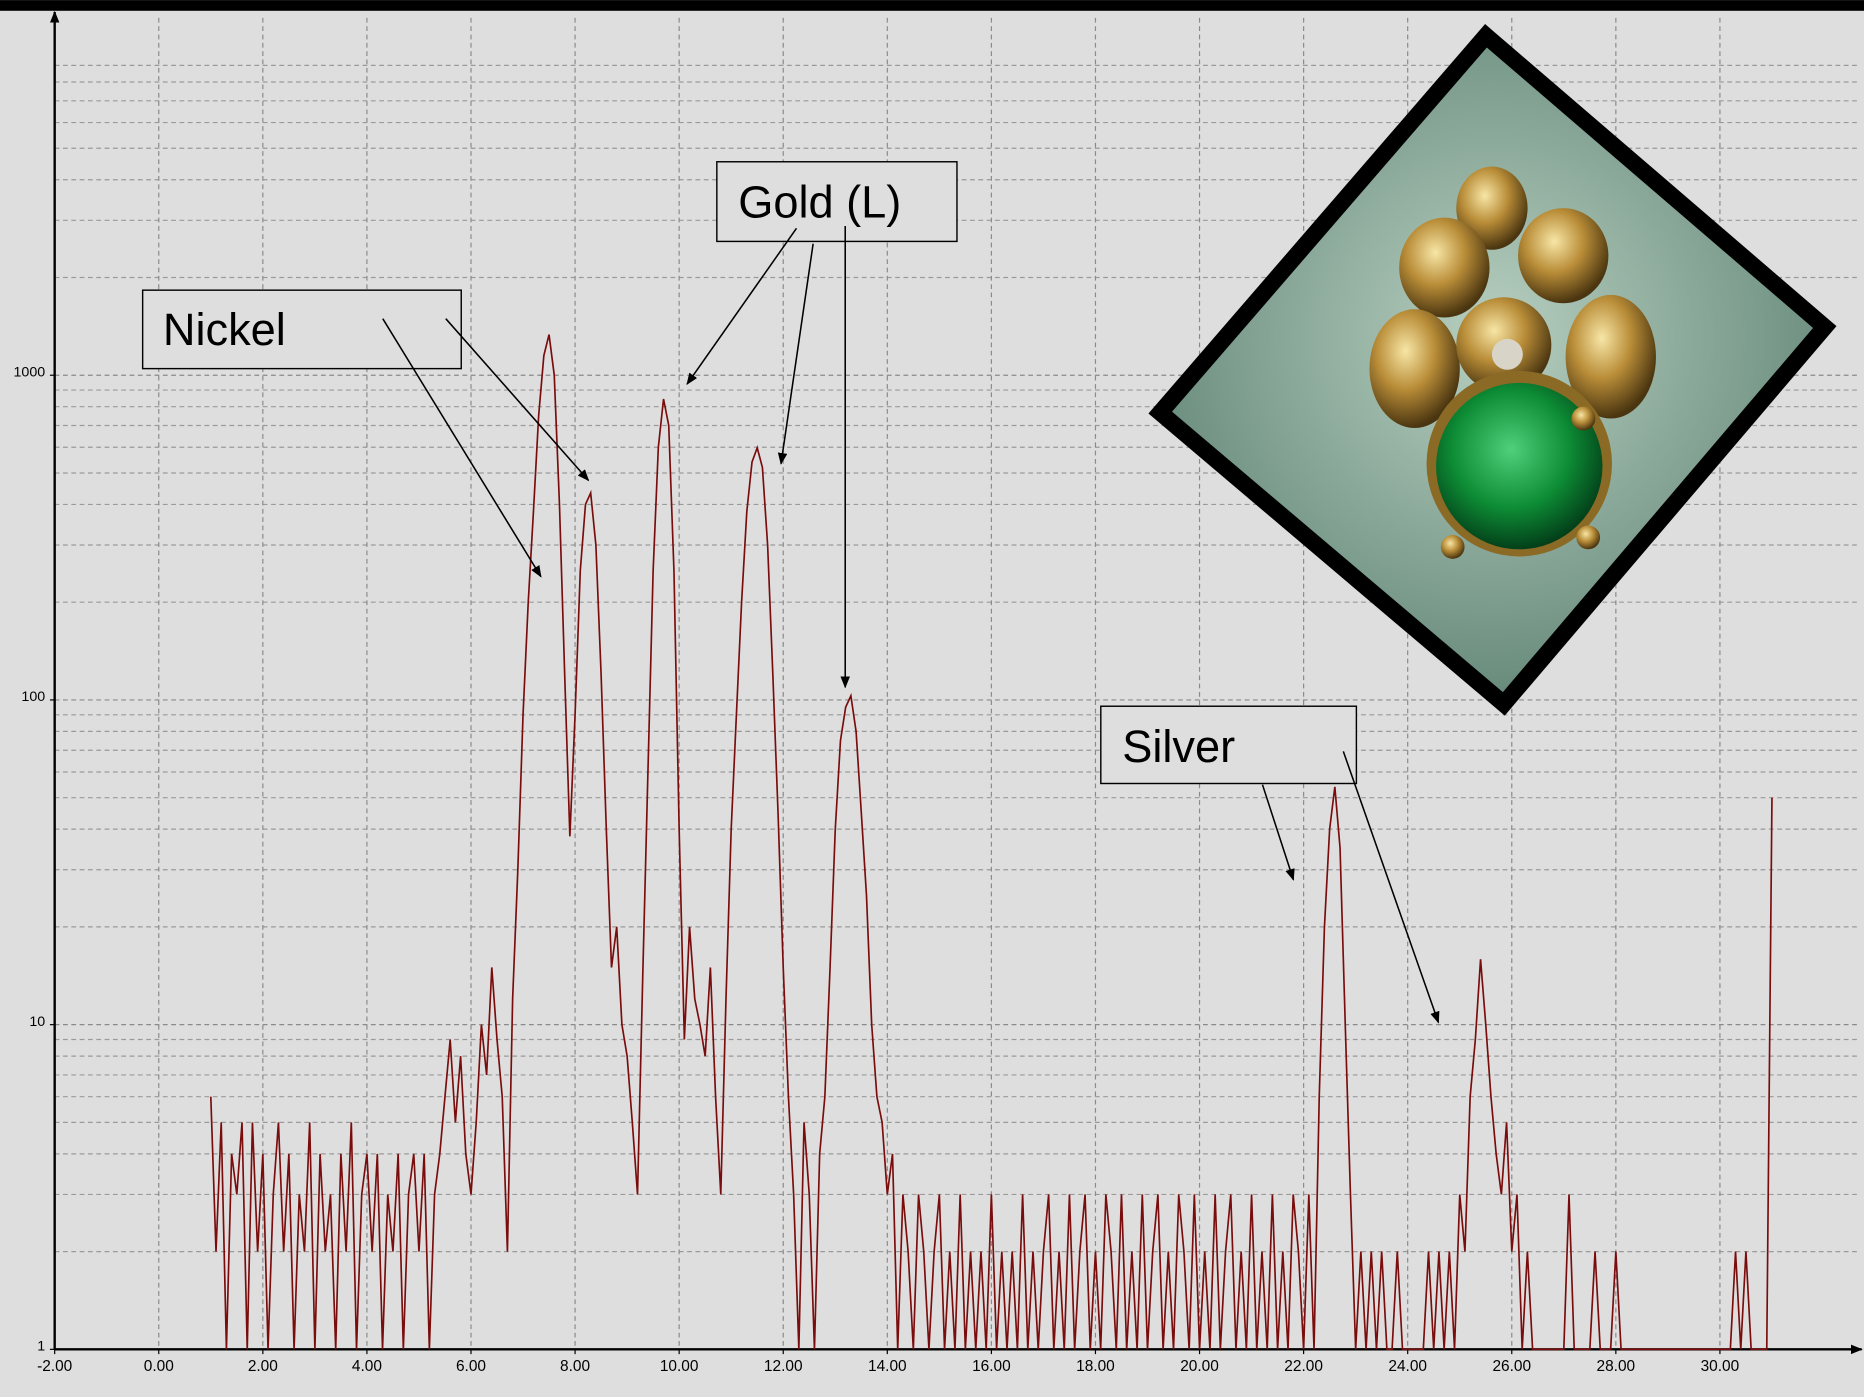 This screenshot has width=1864, height=1397. Describe the element at coordinates (471, 1366) in the screenshot. I see `x-tick-label: 6.00` at that location.